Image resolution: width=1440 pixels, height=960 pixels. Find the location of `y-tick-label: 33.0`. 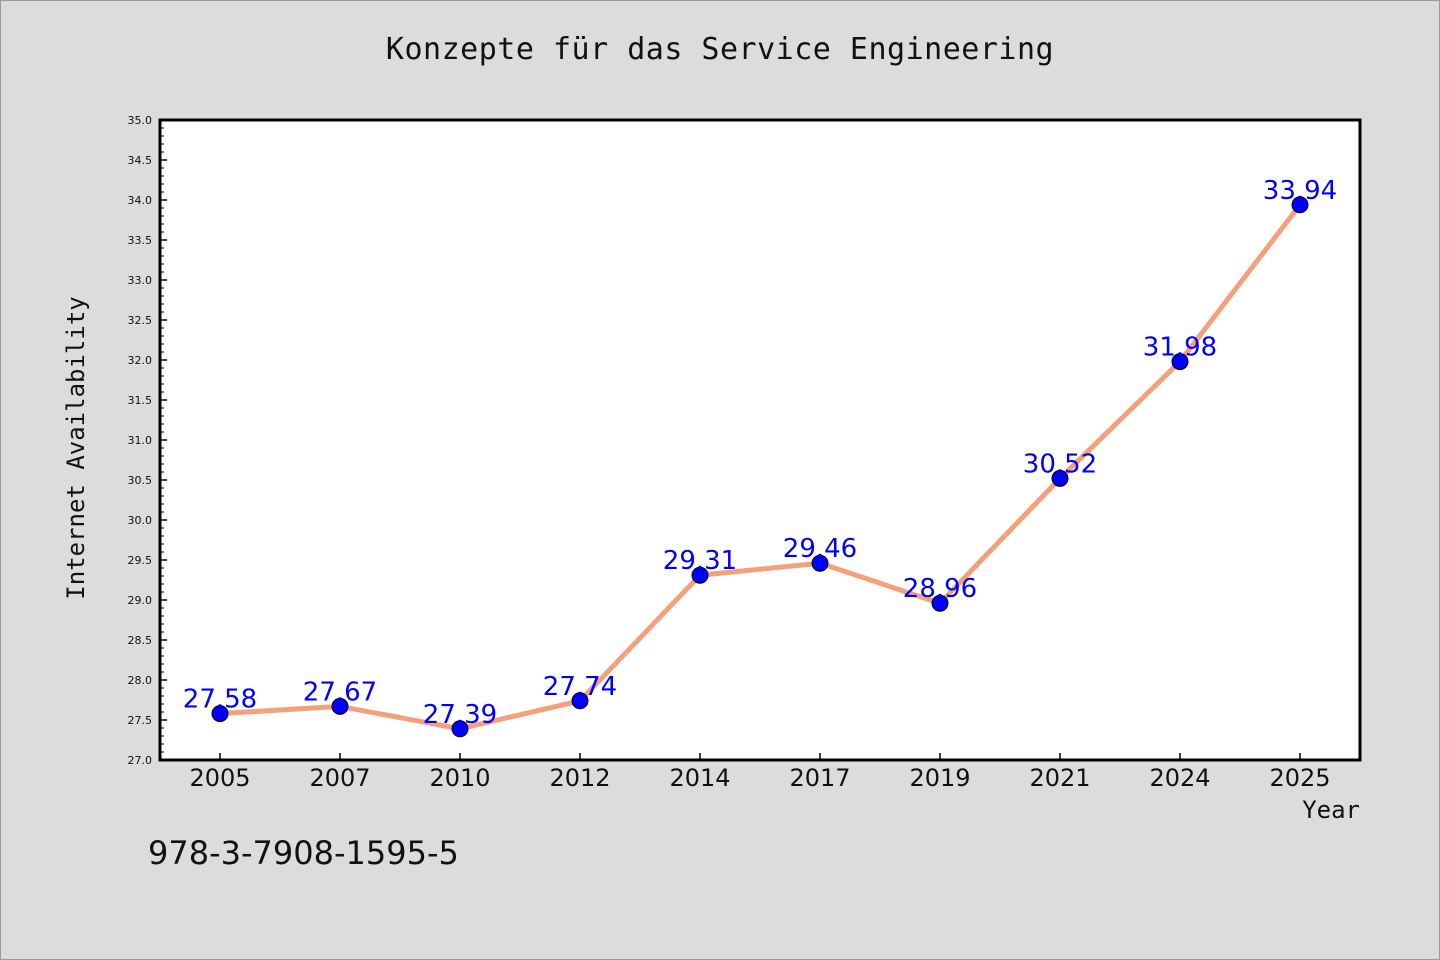

y-tick-label: 33.0 is located at coordinates (140, 280).